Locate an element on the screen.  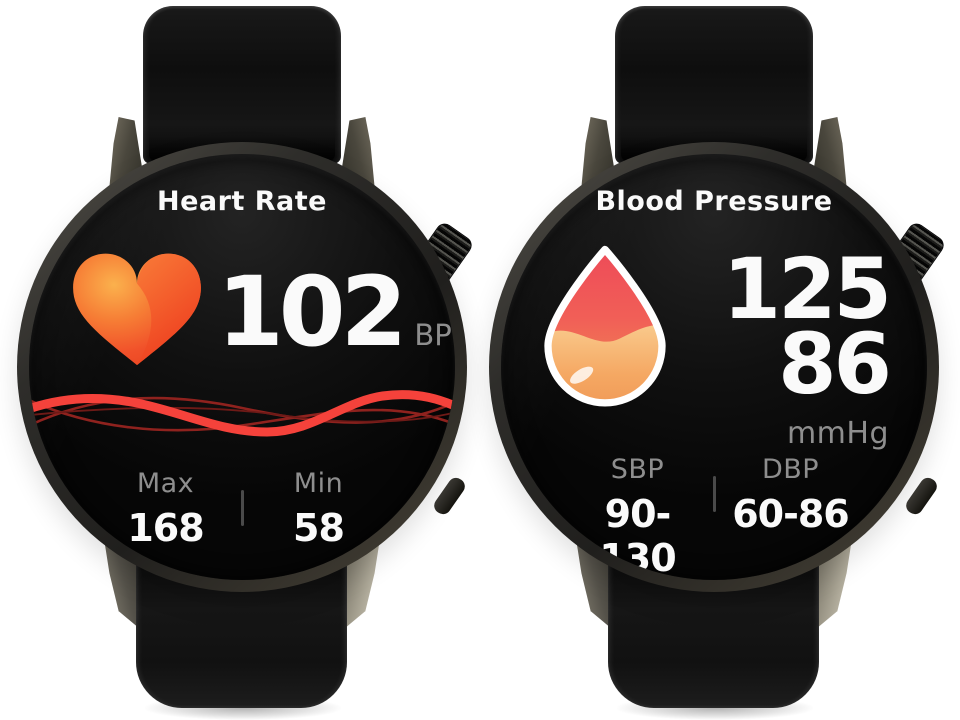
stat-max: Max 168 is located at coordinates (166, 509).